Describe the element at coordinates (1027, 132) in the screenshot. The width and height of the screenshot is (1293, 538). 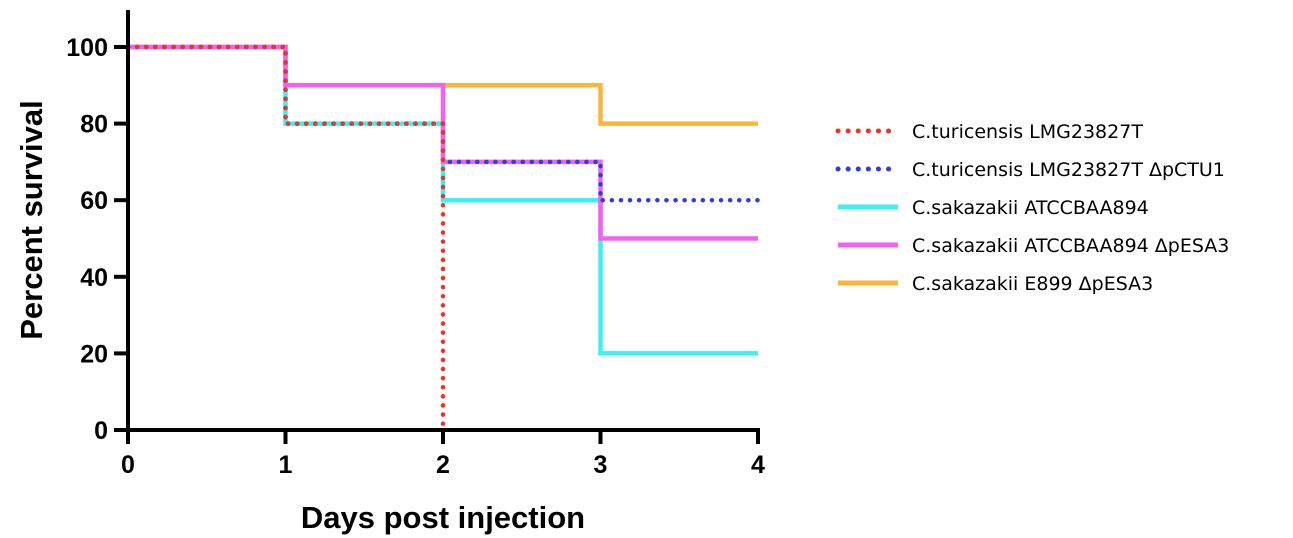
I see `legend-label: C.turicensis LMG23827T` at that location.